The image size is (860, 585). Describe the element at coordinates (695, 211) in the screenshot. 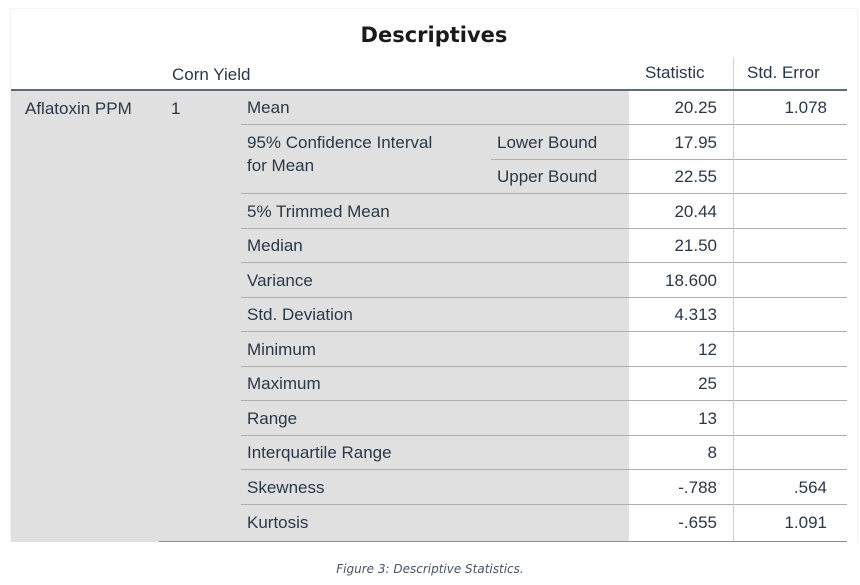

I see `statistic-value: 20.44` at that location.